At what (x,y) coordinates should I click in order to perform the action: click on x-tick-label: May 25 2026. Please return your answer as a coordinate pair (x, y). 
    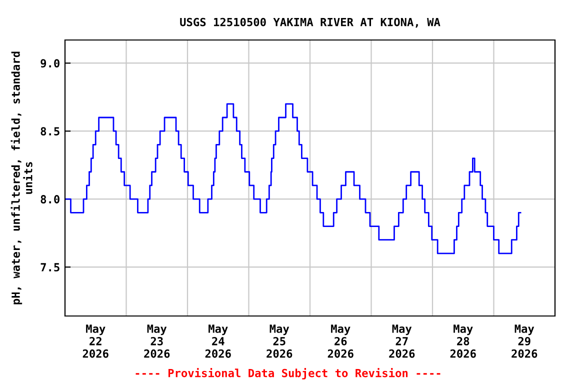
    Looking at the image, I should click on (279, 341).